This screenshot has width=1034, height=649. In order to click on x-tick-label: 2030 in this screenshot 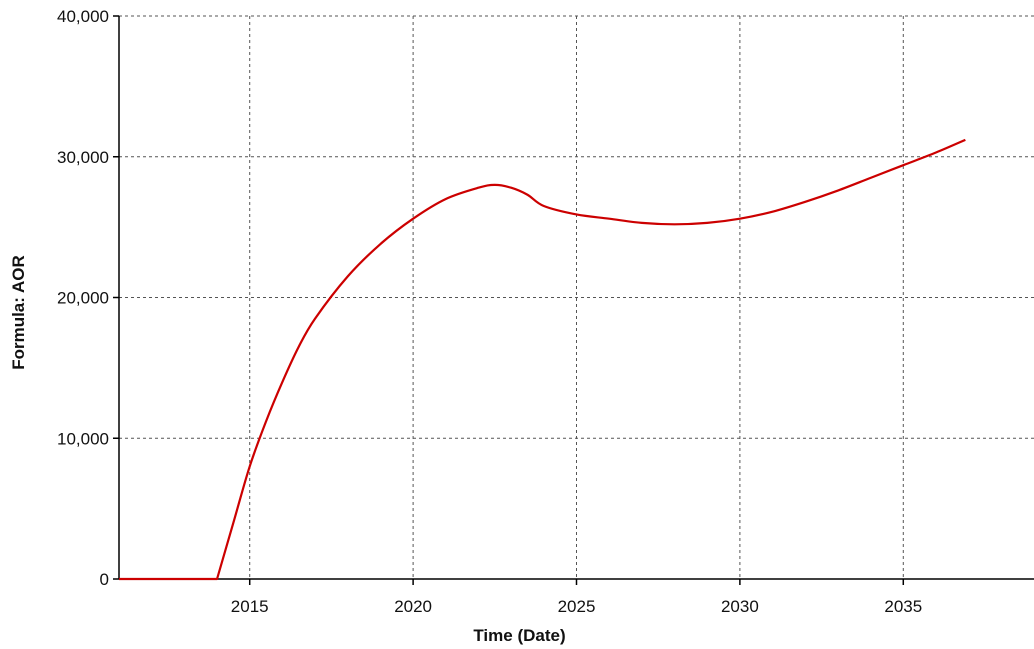, I will do `click(740, 606)`.